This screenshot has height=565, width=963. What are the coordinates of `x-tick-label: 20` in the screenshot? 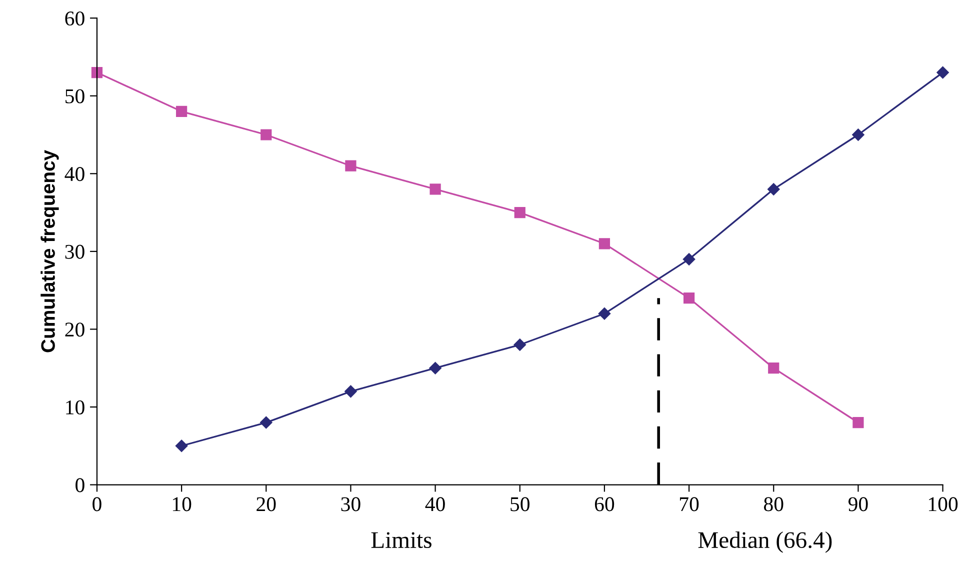 It's located at (266, 504).